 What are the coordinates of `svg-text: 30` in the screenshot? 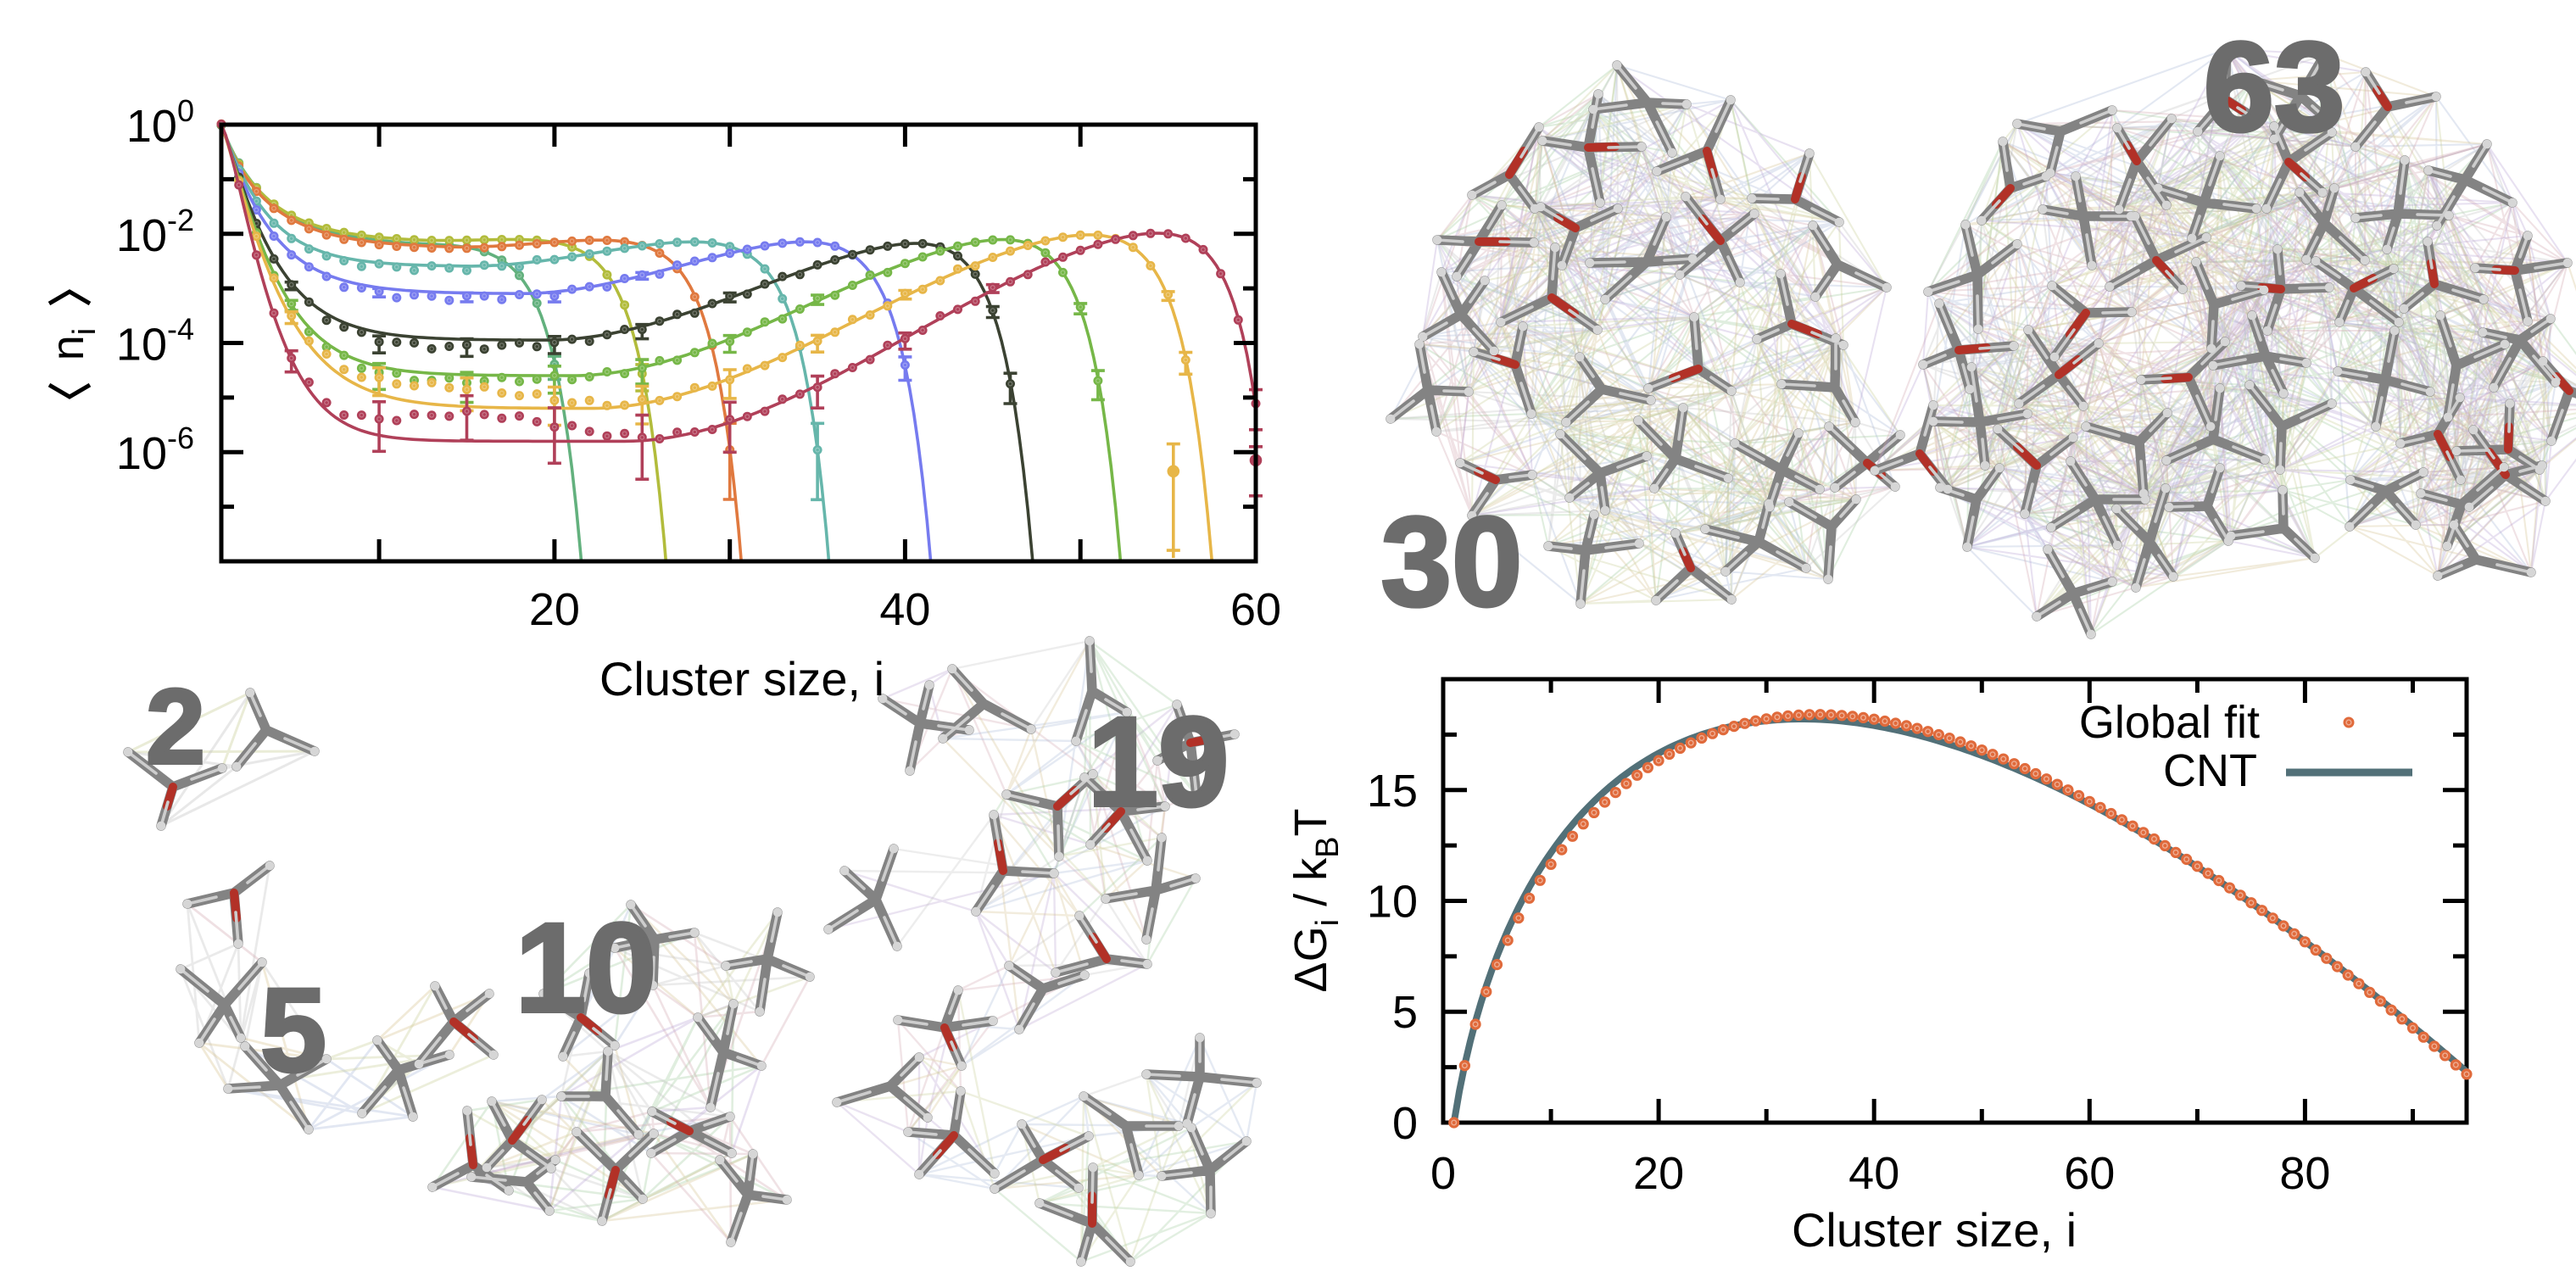 It's located at (1452, 561).